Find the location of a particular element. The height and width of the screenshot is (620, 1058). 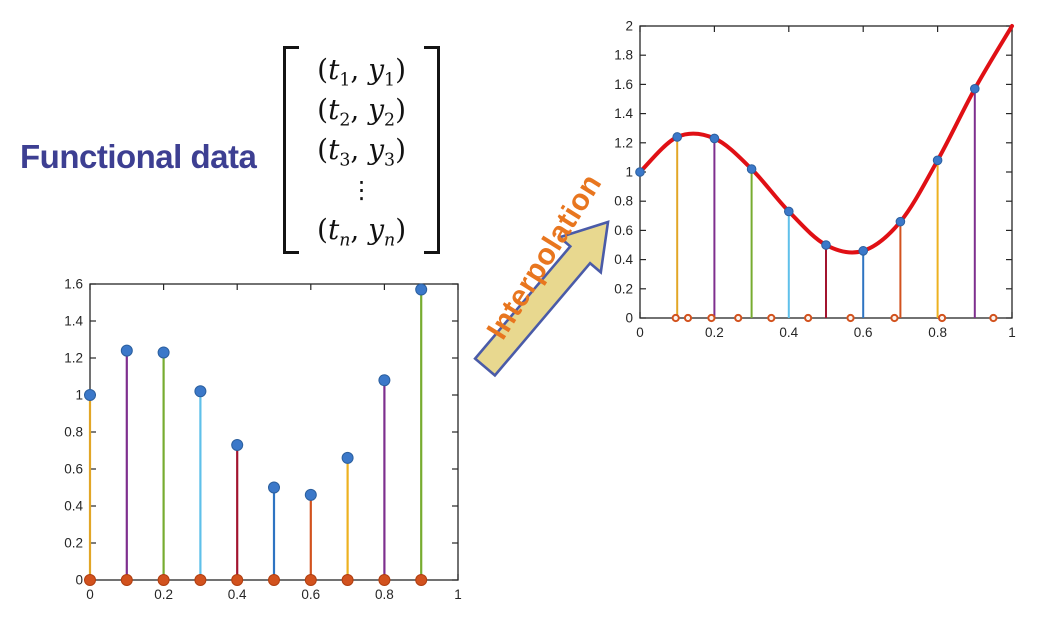

interpolation-curve is located at coordinates (826, 139).